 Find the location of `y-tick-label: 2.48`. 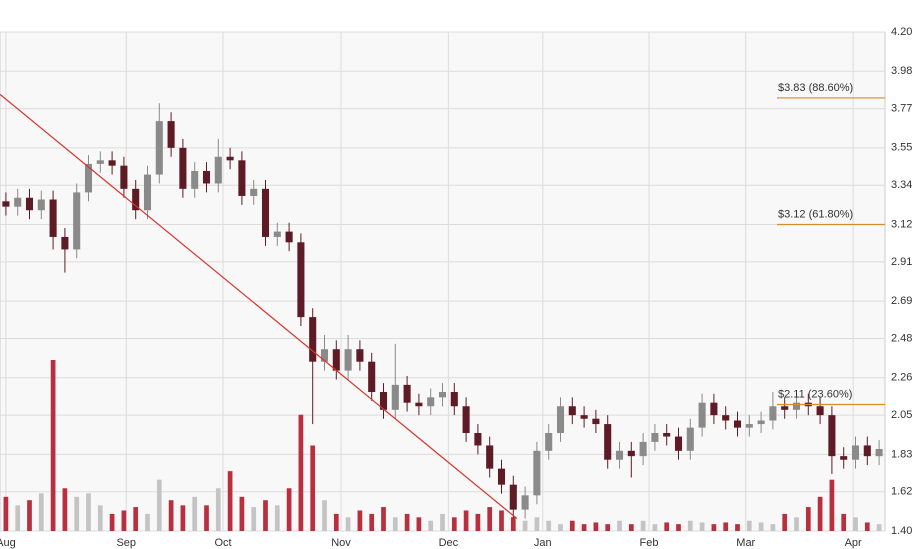

y-tick-label: 2.48 is located at coordinates (901, 338).